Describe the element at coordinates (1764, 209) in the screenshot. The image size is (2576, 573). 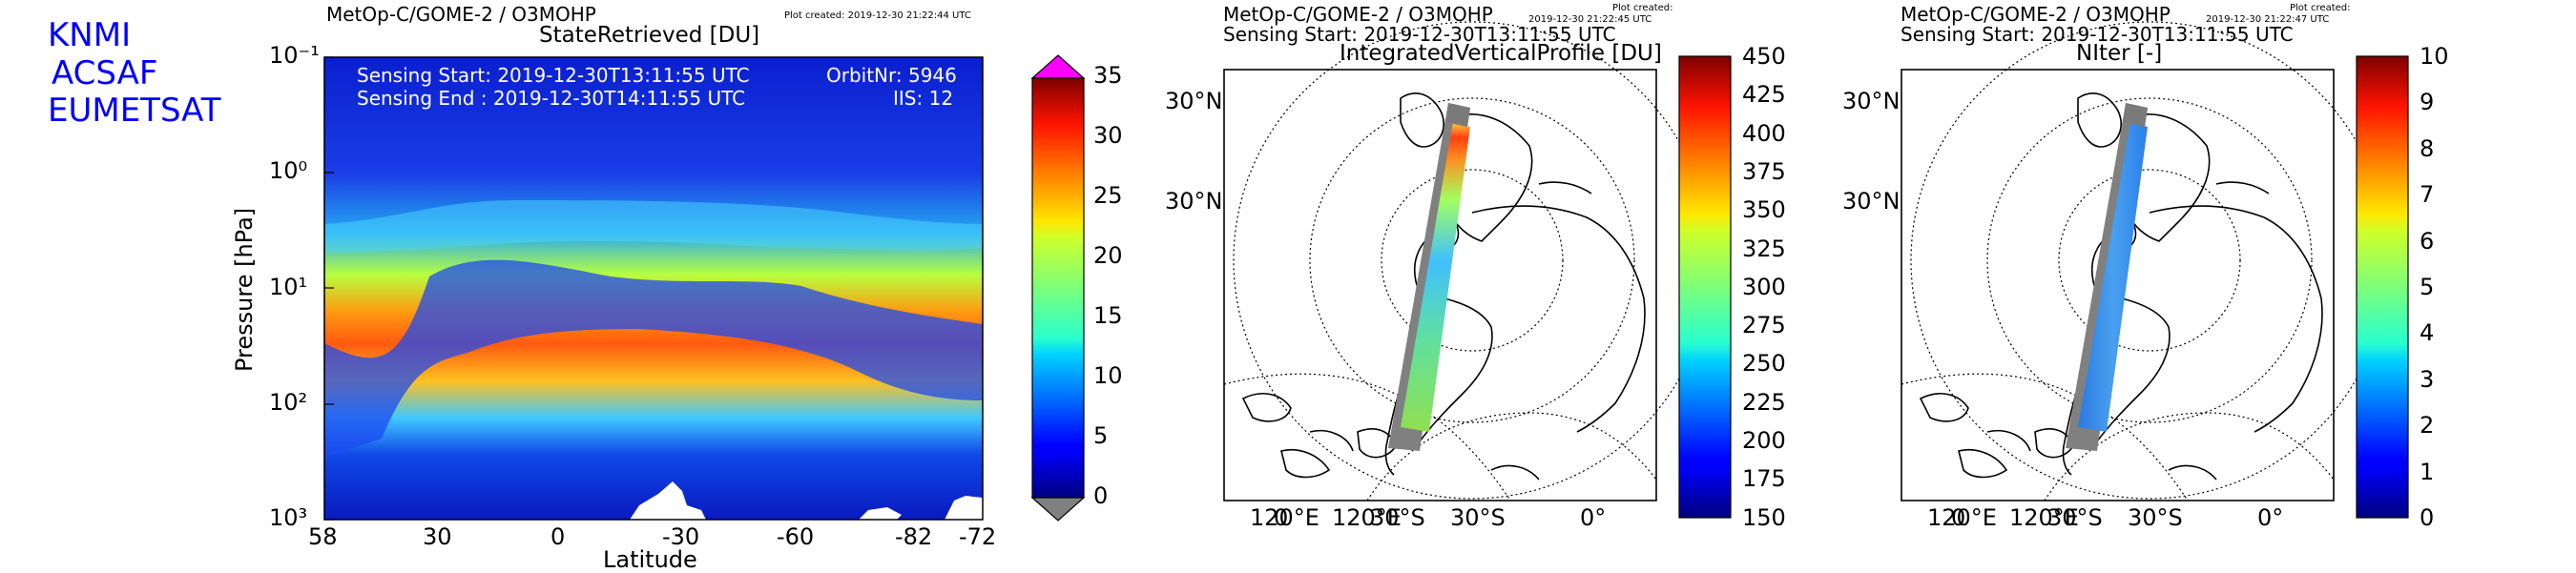
I see `colorbar-tick-label: 350` at that location.